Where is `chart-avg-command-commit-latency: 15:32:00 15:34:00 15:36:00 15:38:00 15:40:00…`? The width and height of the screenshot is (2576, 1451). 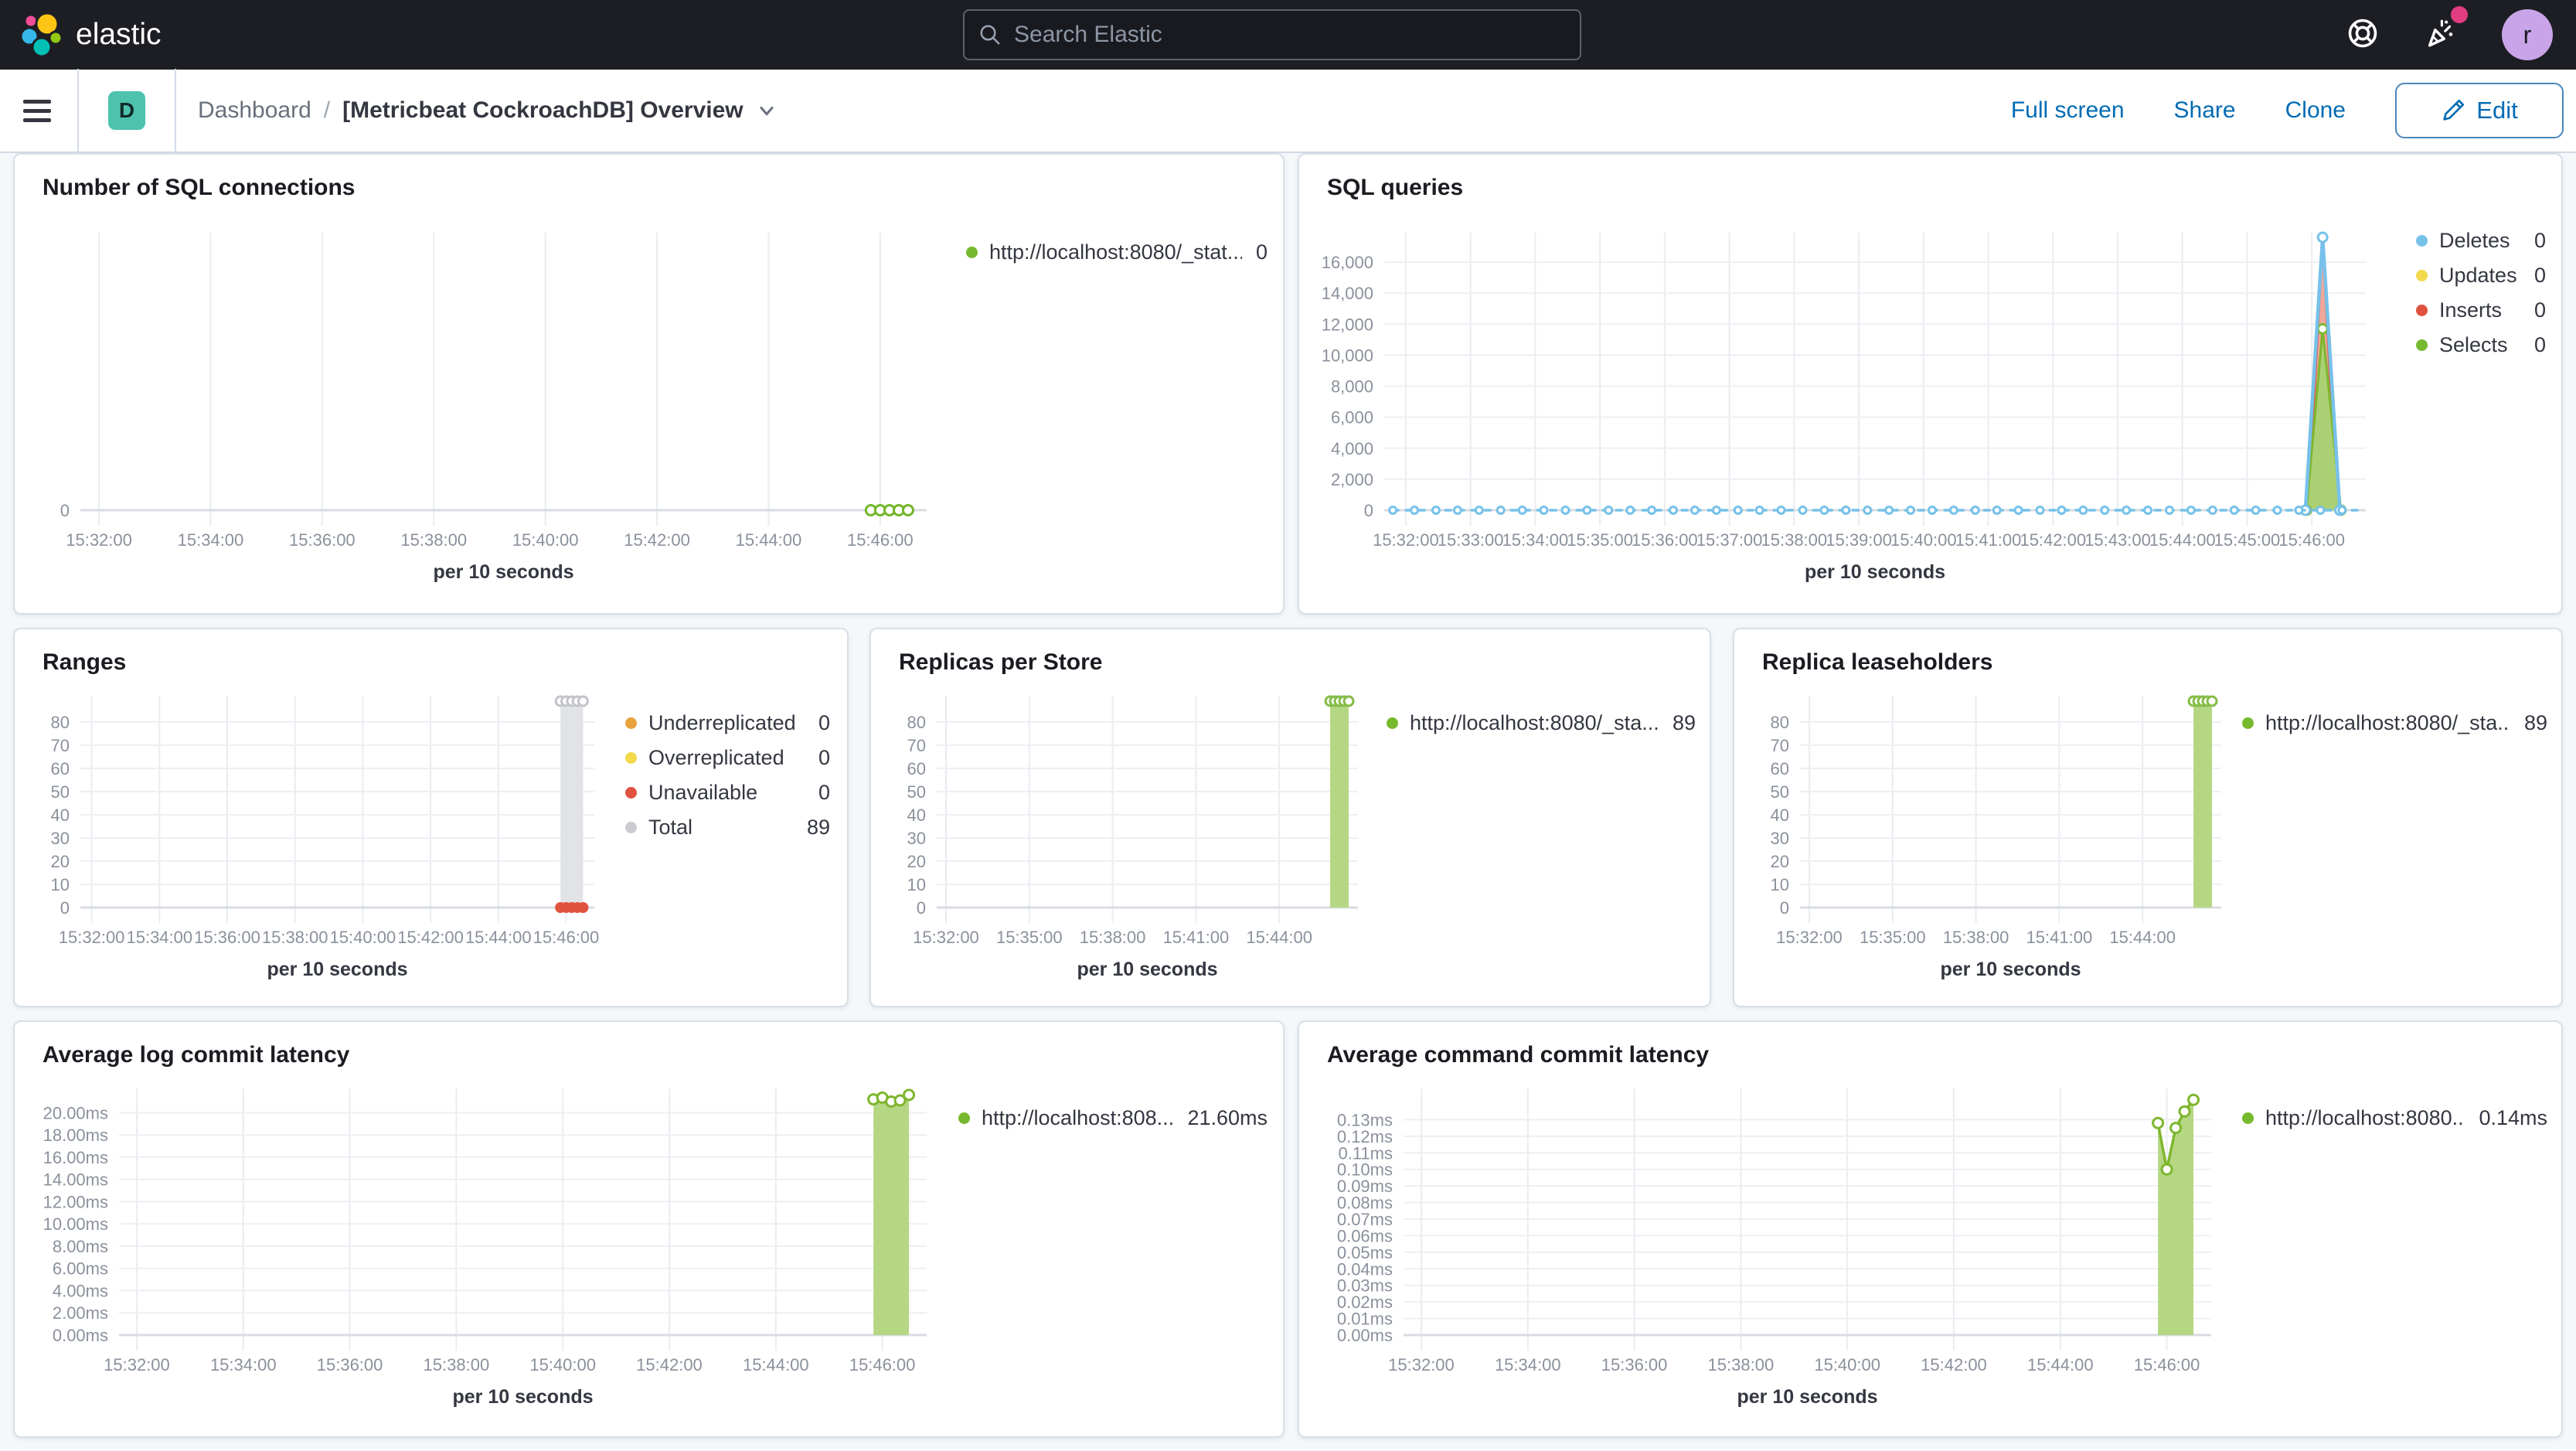 chart-avg-command-commit-latency: 15:32:00 15:34:00 15:36:00 15:38:00 15:40:00… is located at coordinates (1771, 1250).